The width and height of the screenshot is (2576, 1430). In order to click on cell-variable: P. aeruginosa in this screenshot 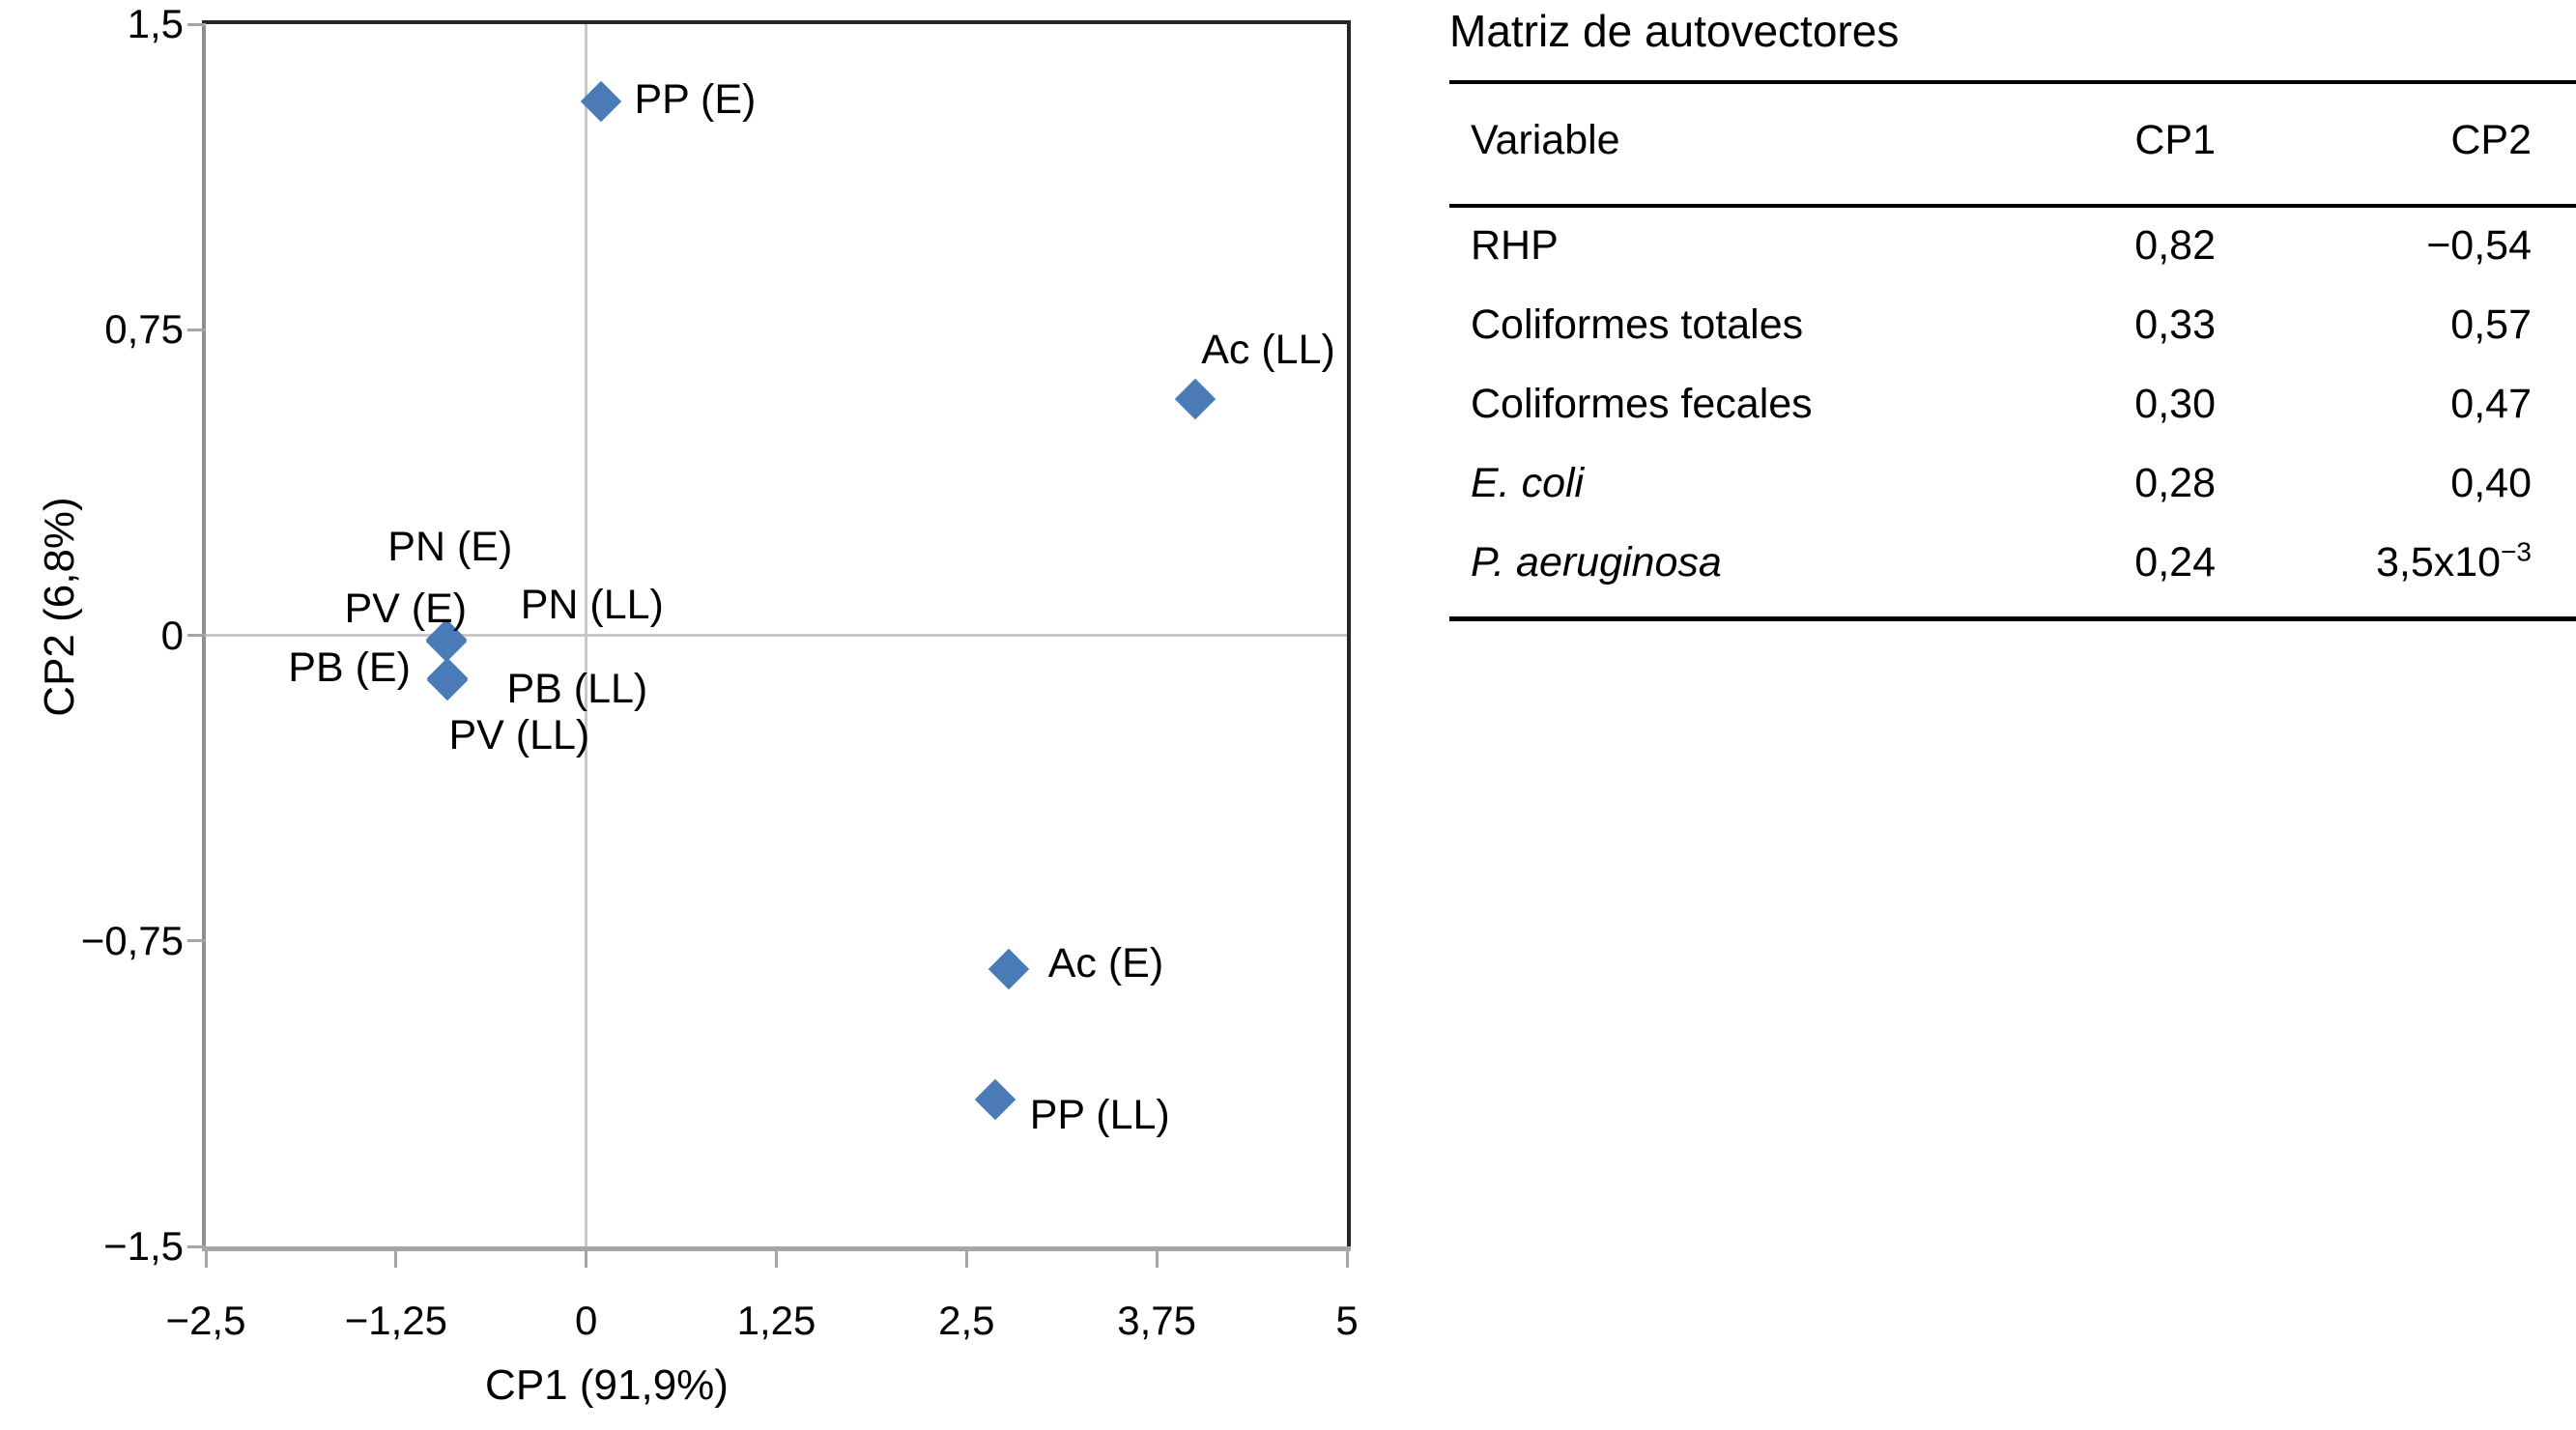, I will do `click(1597, 562)`.